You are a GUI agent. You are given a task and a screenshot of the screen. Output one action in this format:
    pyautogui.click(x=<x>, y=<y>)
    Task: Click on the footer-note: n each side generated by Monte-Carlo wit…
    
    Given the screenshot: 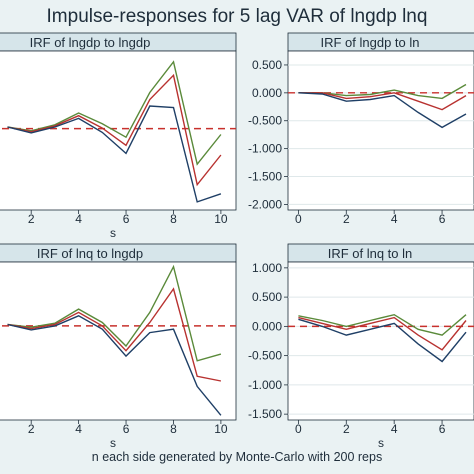 What is the action you would take?
    pyautogui.click(x=237, y=457)
    